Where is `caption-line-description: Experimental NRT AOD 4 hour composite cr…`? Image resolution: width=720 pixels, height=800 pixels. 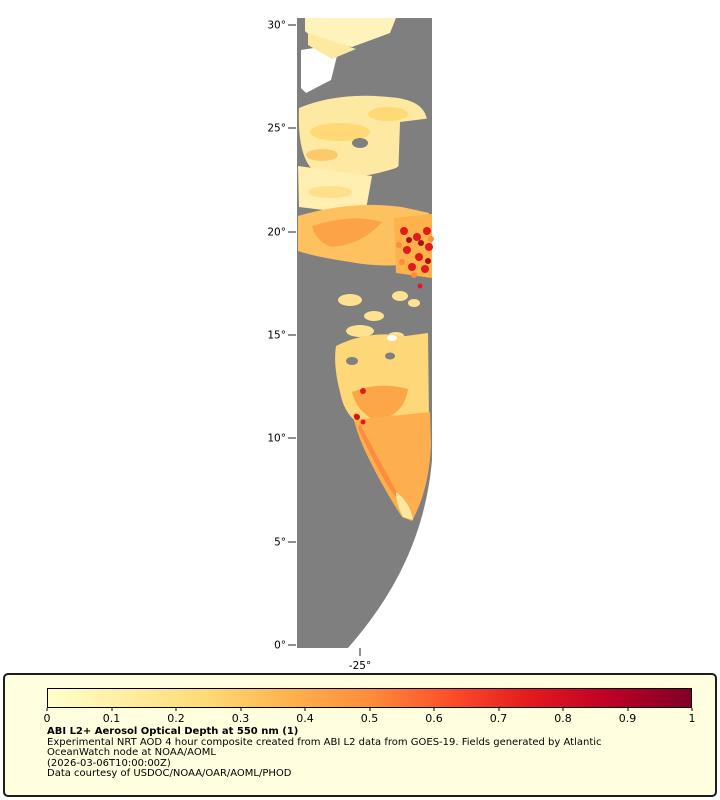
caption-line-description: Experimental NRT AOD 4 hour composite cr… is located at coordinates (324, 742).